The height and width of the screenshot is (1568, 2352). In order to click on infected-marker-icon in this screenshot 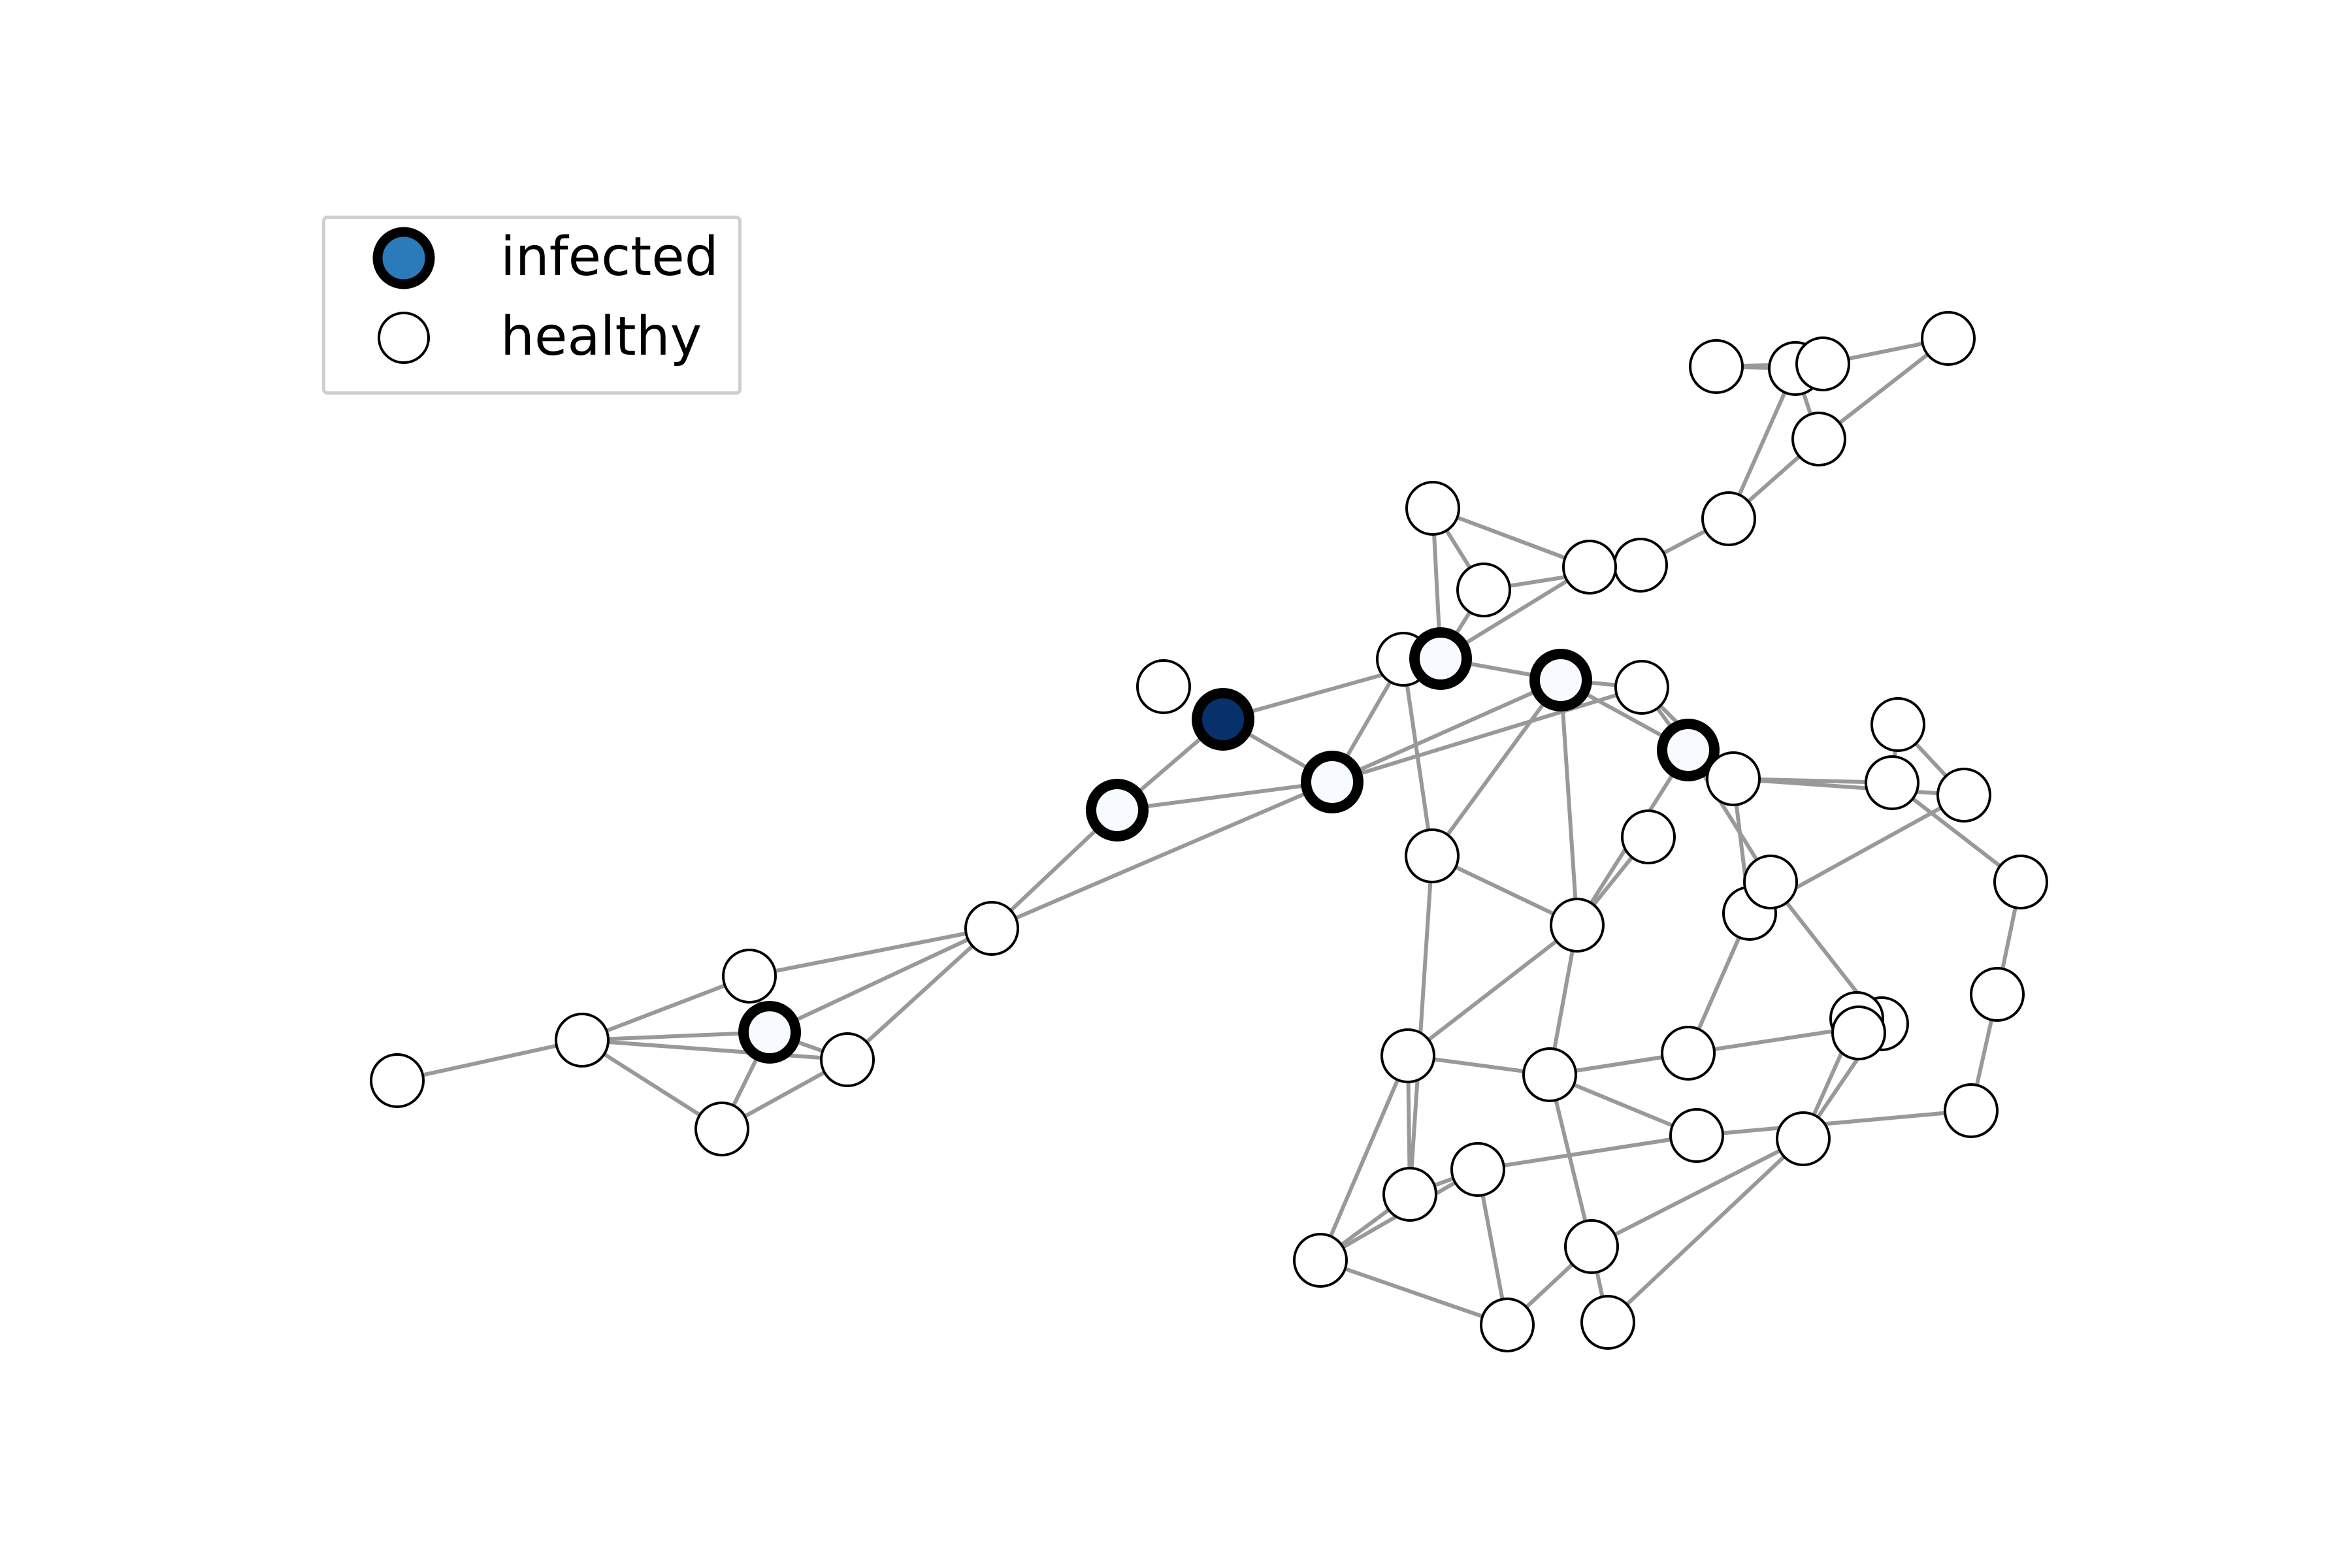, I will do `click(403, 258)`.